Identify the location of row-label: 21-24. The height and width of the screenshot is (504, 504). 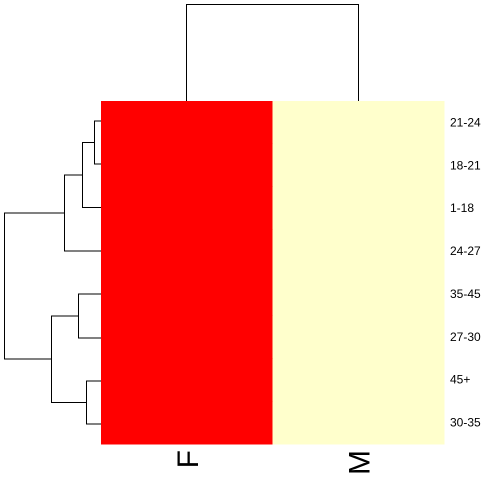
(465, 122).